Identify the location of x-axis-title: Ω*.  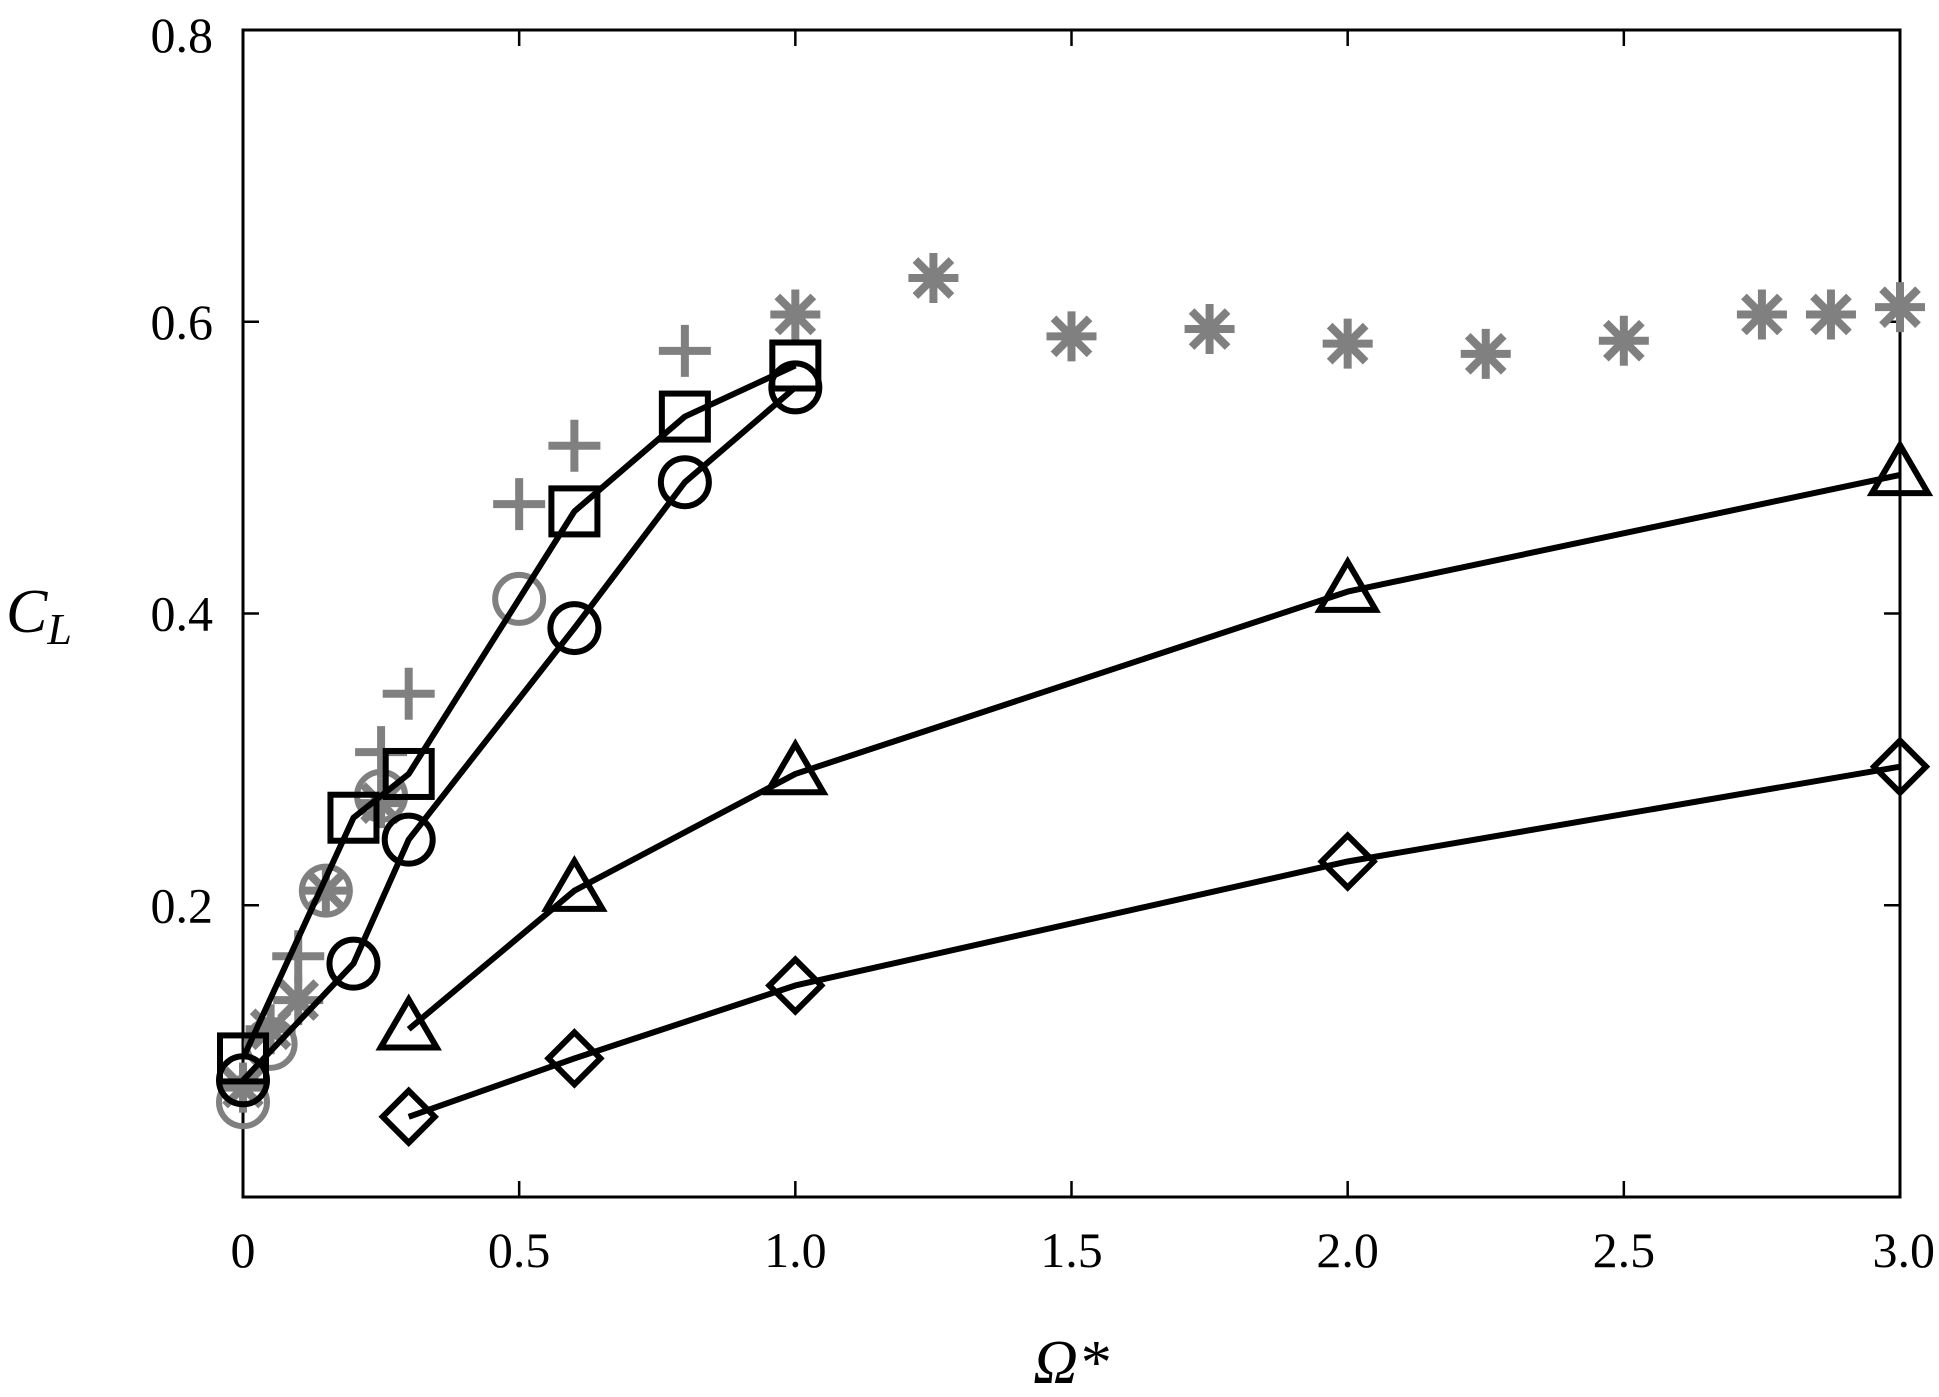
(1071, 1363).